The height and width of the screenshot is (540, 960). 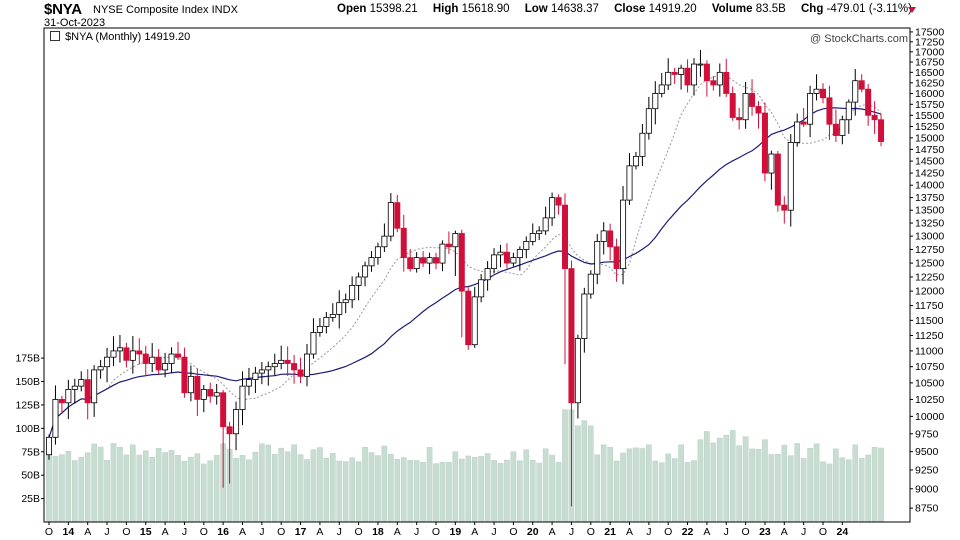 What do you see at coordinates (301, 532) in the screenshot?
I see `time-tick-label: 17` at bounding box center [301, 532].